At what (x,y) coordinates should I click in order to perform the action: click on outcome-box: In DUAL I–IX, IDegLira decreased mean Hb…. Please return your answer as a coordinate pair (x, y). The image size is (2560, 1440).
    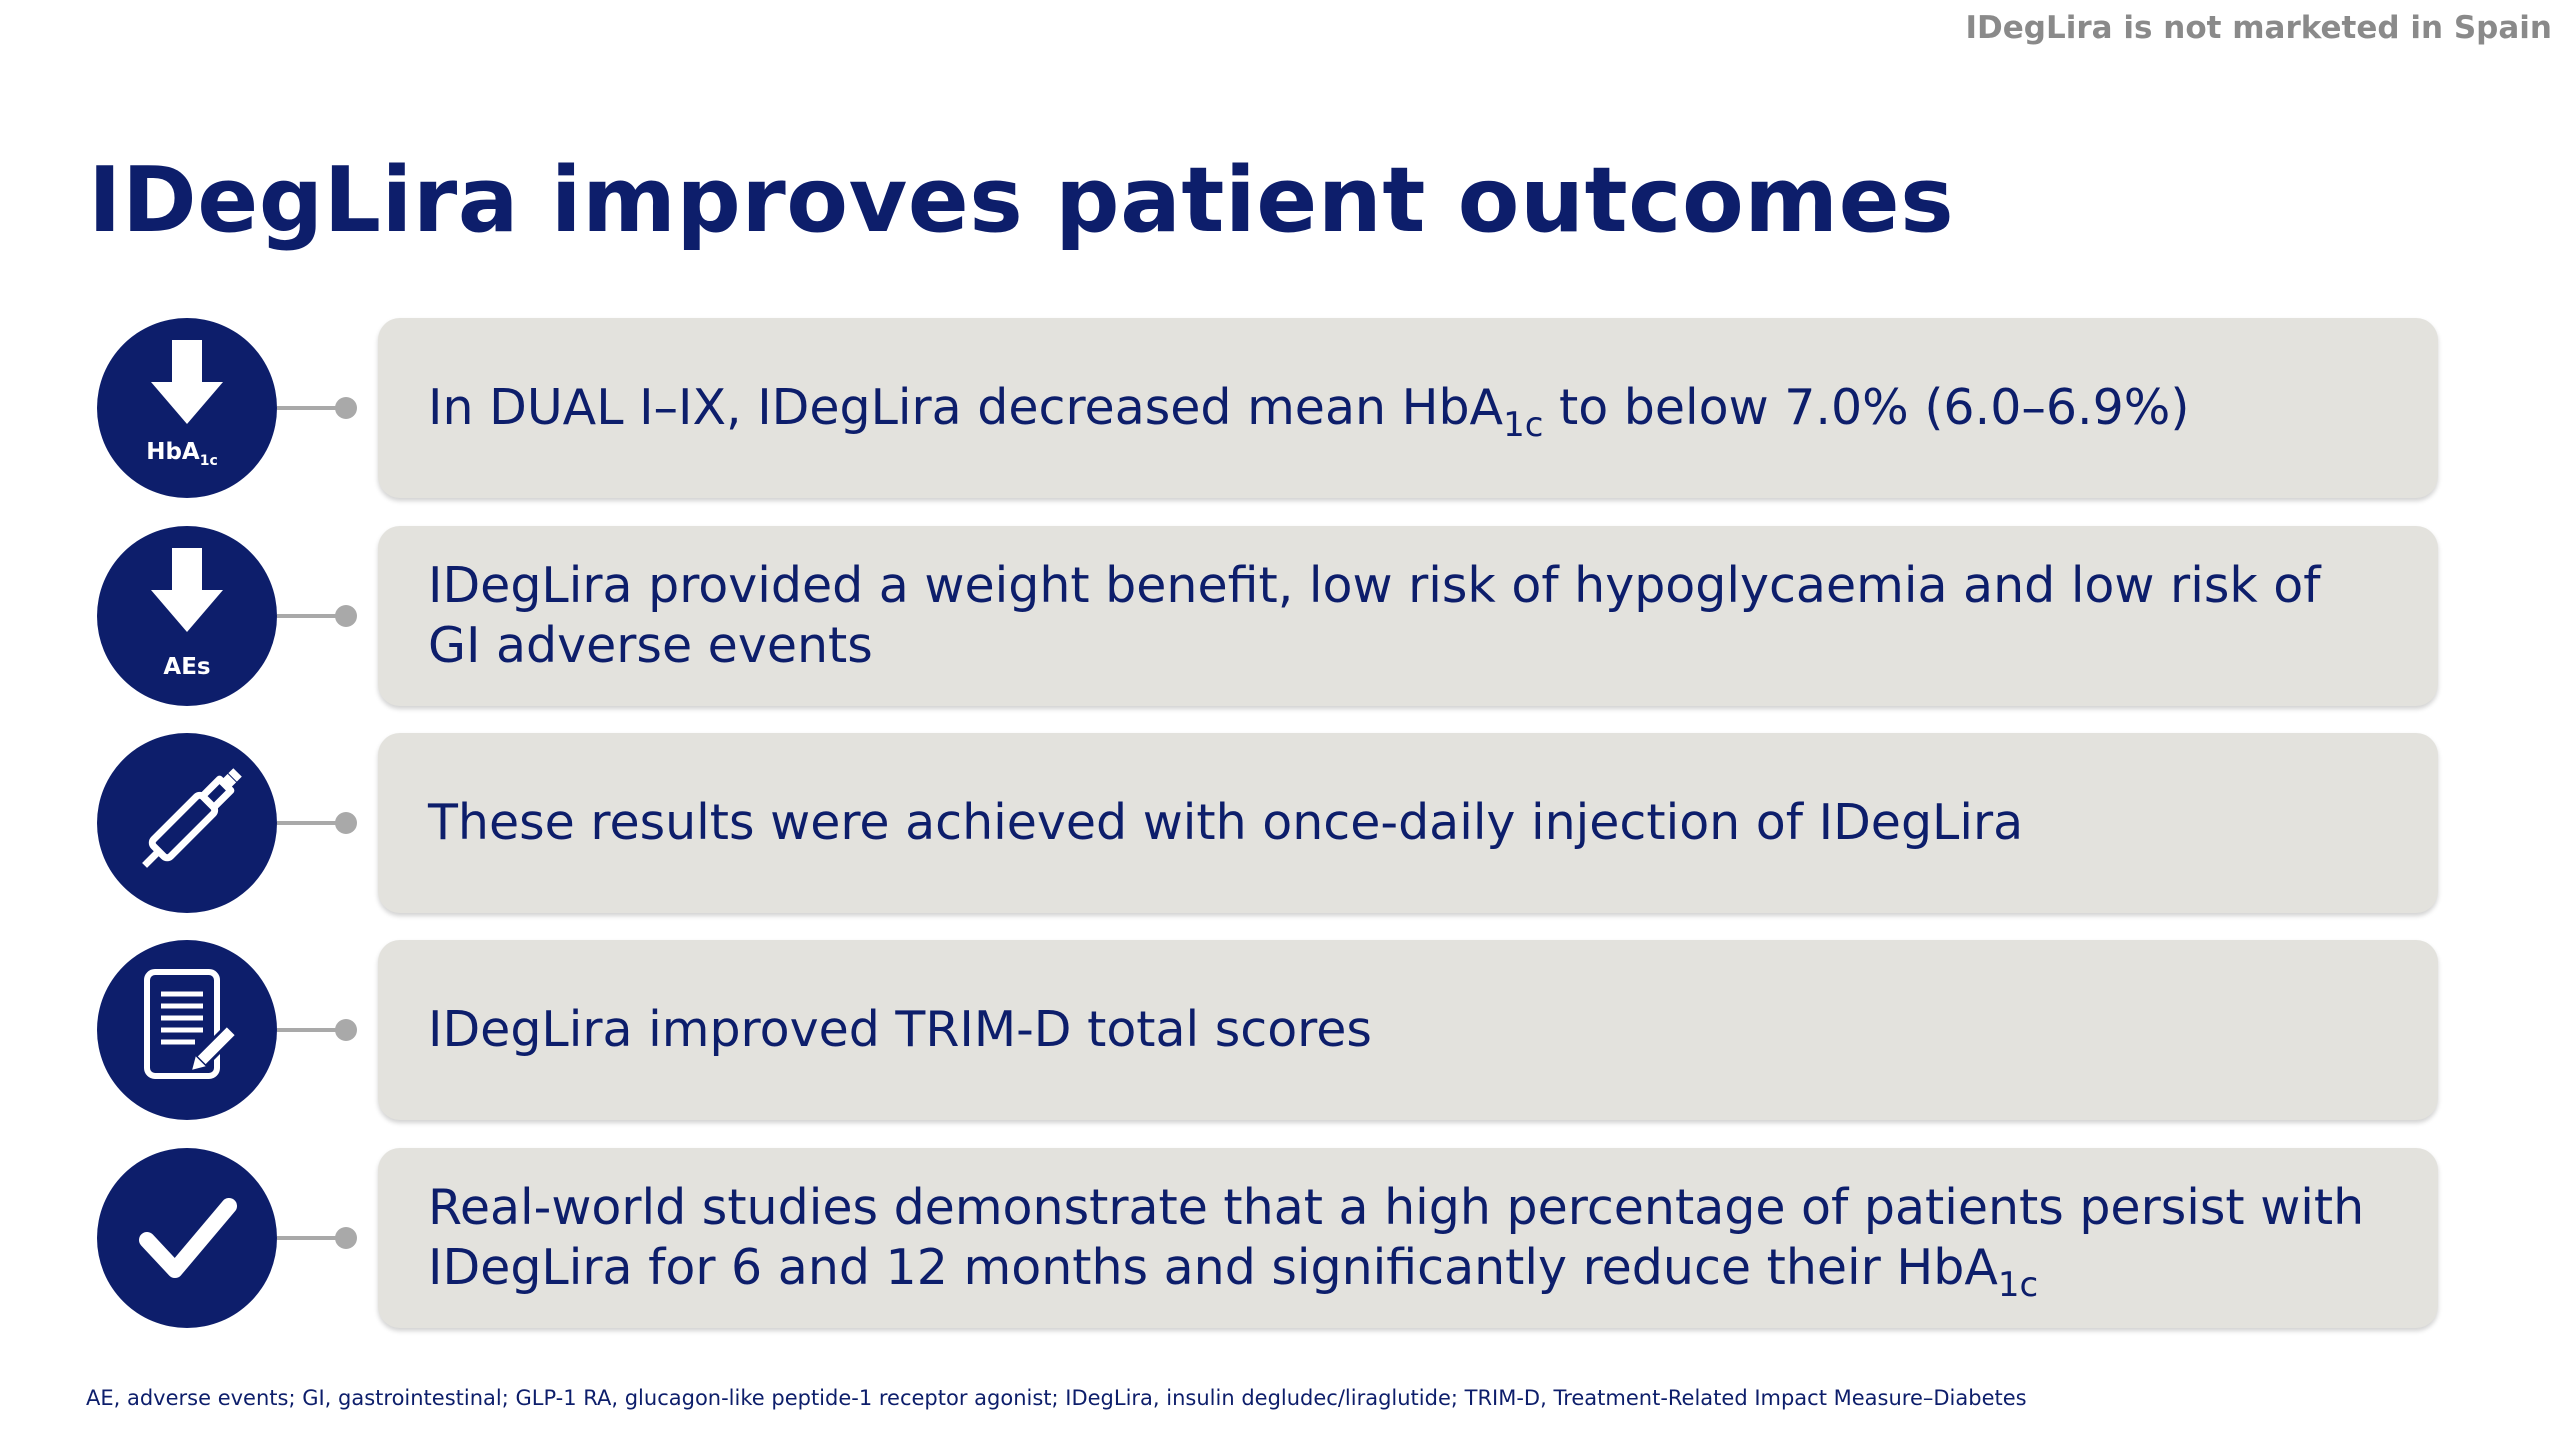
    Looking at the image, I should click on (1408, 408).